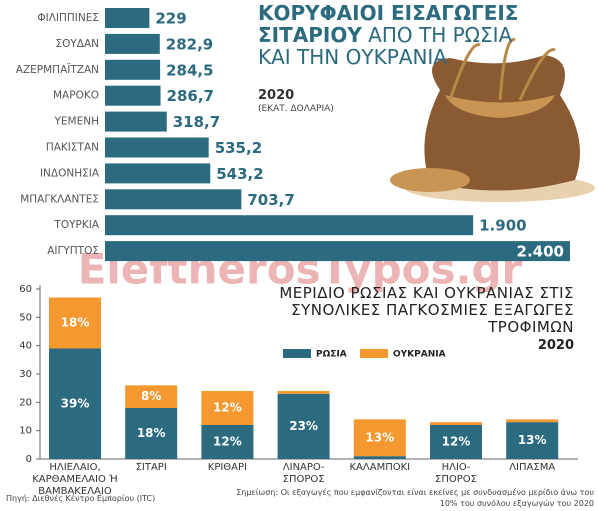 The height and width of the screenshot is (511, 598). What do you see at coordinates (296, 109) in the screenshot?
I see `unit-label: (ΕΚΑΤ. ΔΟΛΑΡΙΑ)` at bounding box center [296, 109].